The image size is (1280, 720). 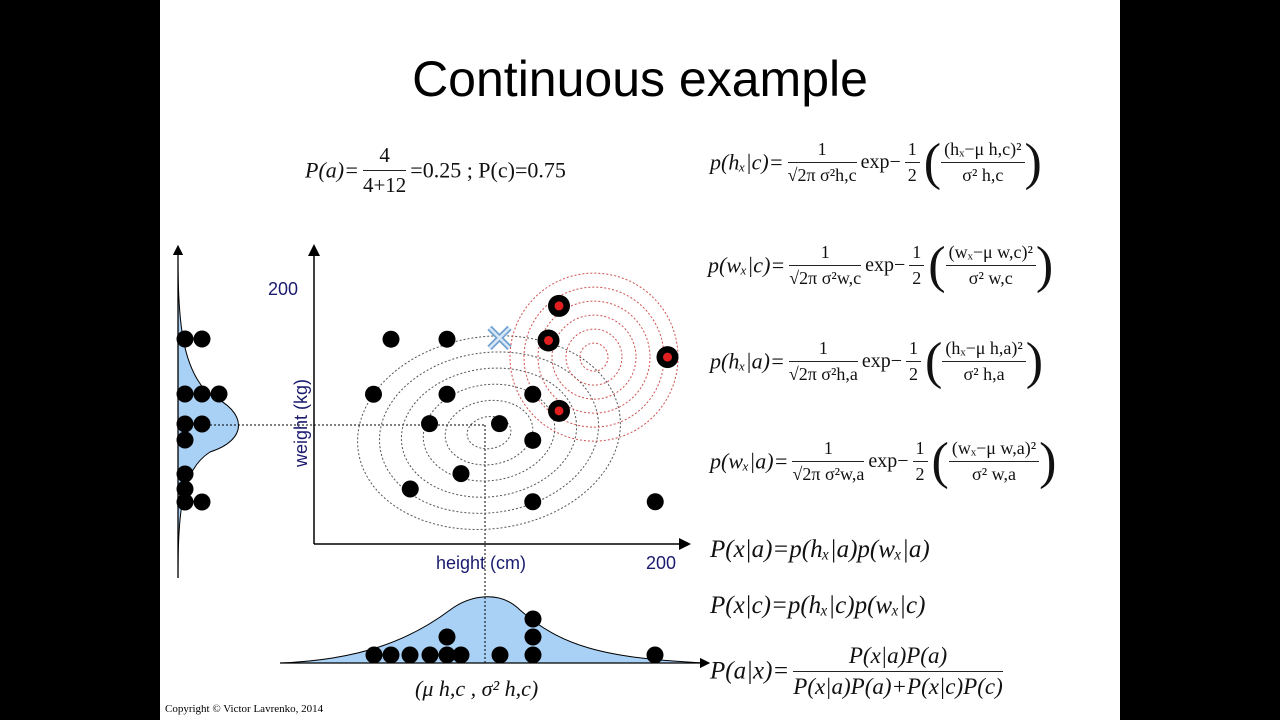 I want to click on x-tick-200: 200, so click(x=661, y=563).